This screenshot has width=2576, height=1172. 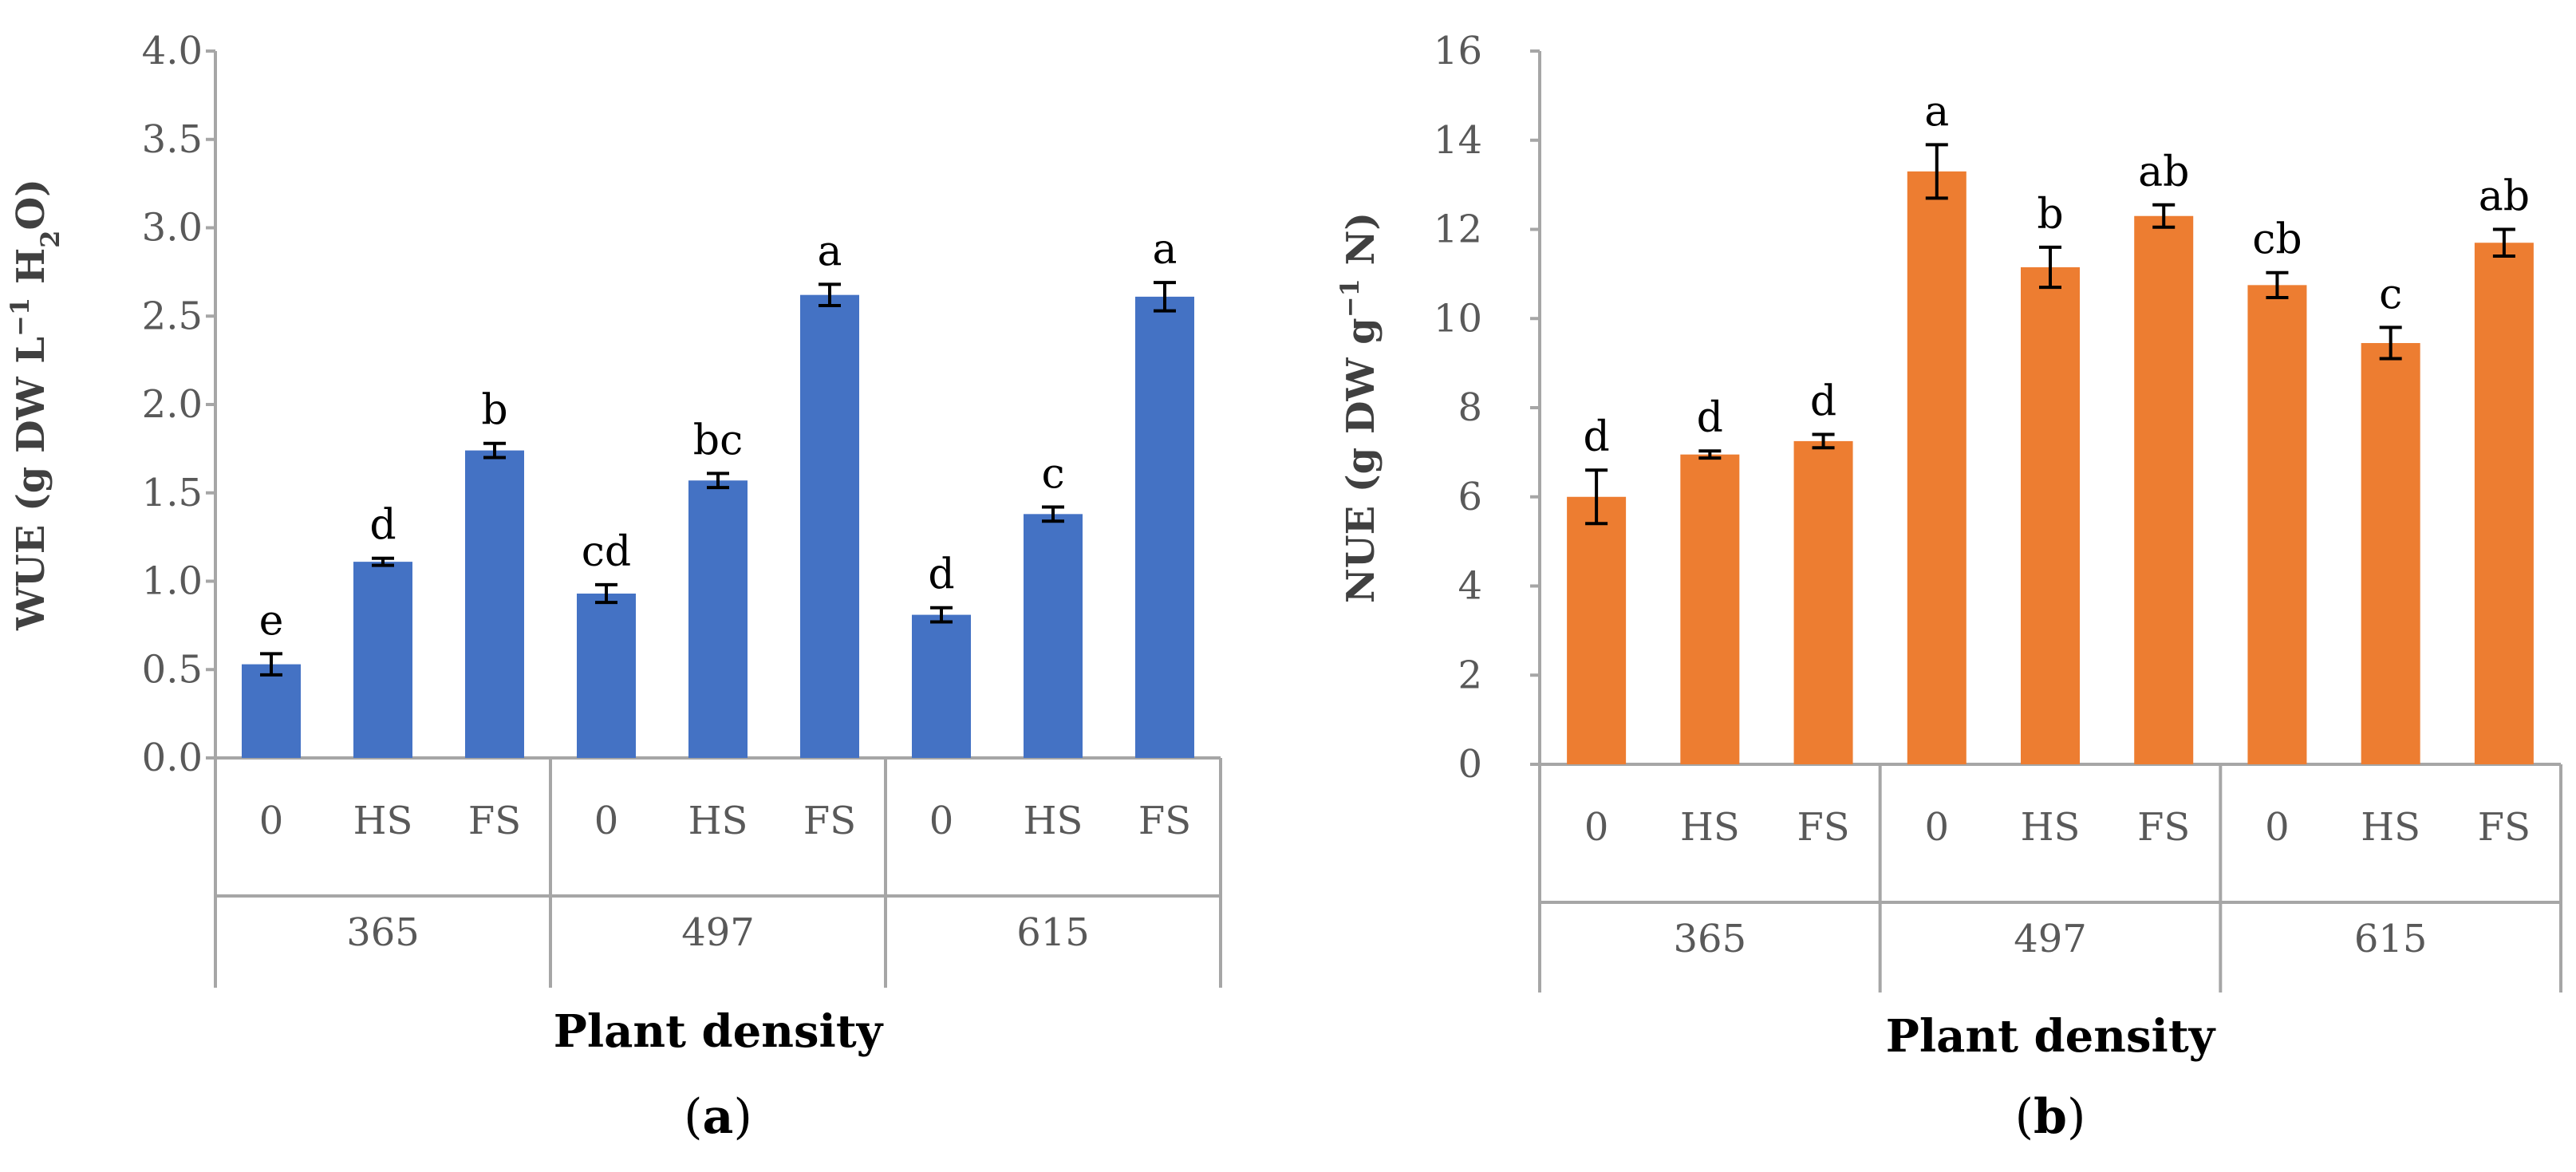 I want to click on y-tick-label: 12, so click(x=1458, y=229).